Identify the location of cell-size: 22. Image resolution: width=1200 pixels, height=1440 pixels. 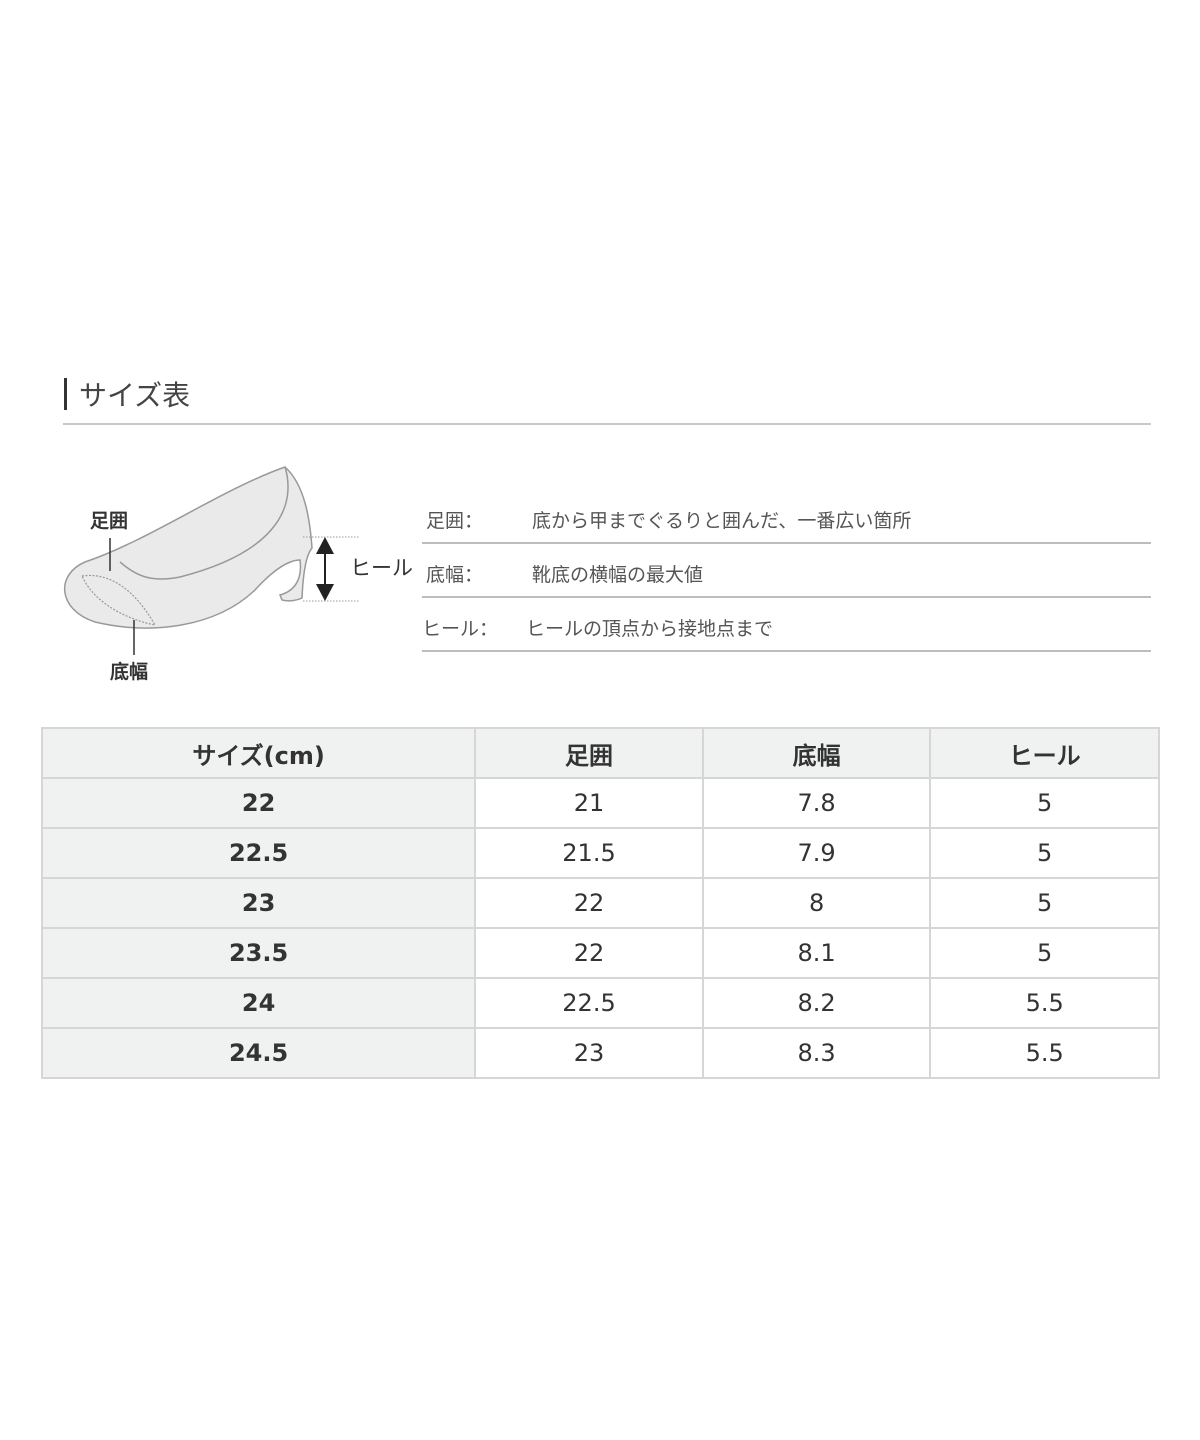
(258, 803).